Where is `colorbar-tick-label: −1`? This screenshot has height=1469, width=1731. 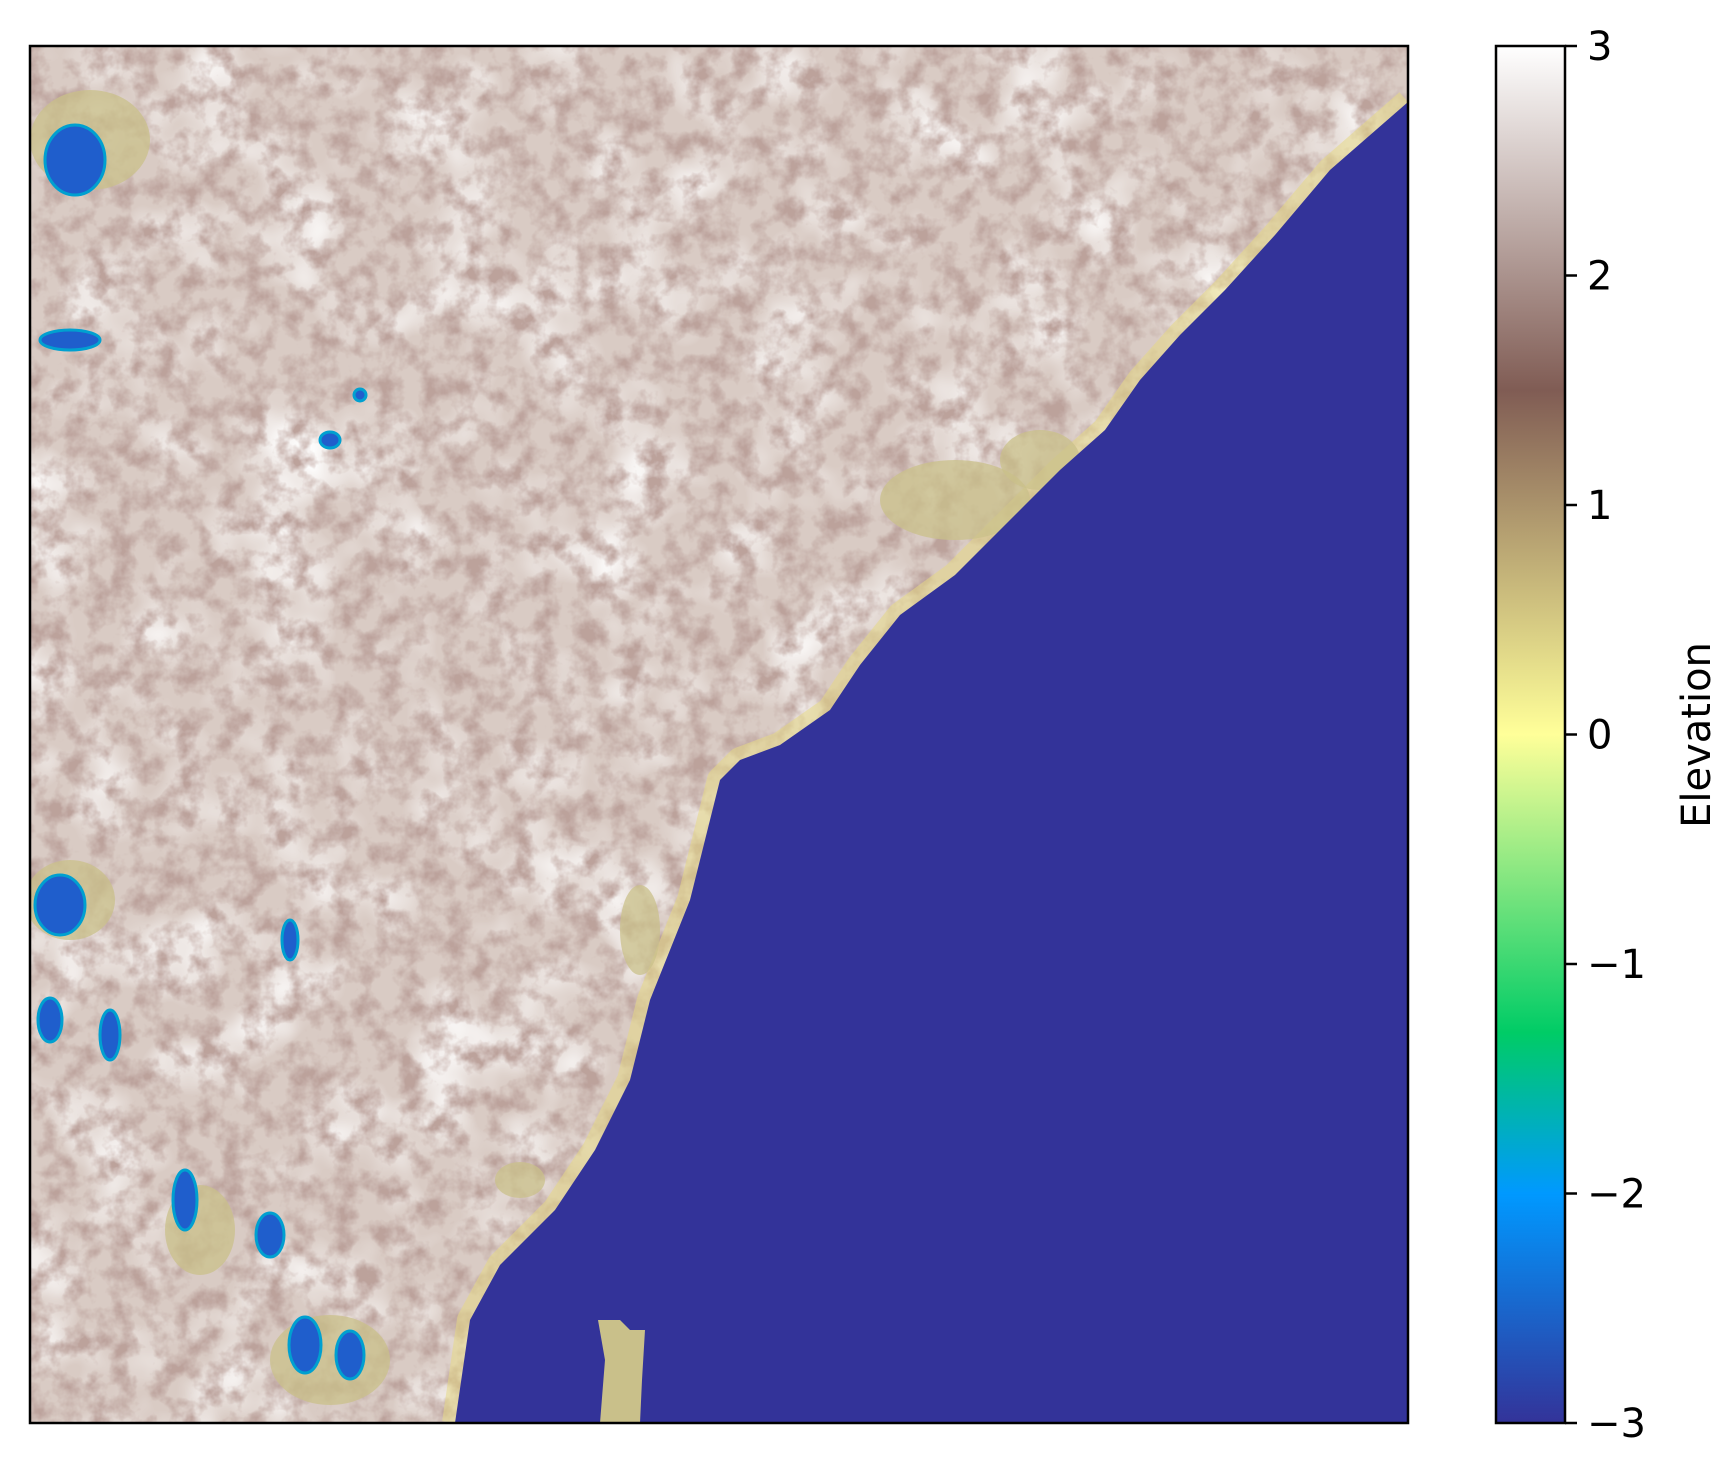 colorbar-tick-label: −1 is located at coordinates (1616, 965).